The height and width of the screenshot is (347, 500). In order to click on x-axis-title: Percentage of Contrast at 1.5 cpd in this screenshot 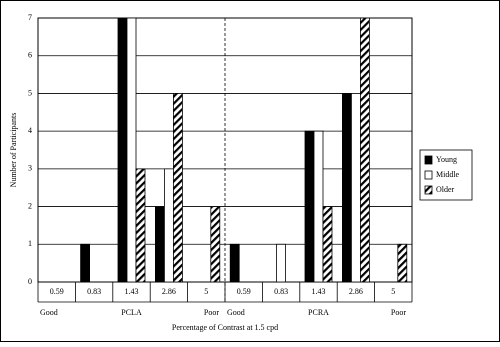, I will do `click(225, 327)`.